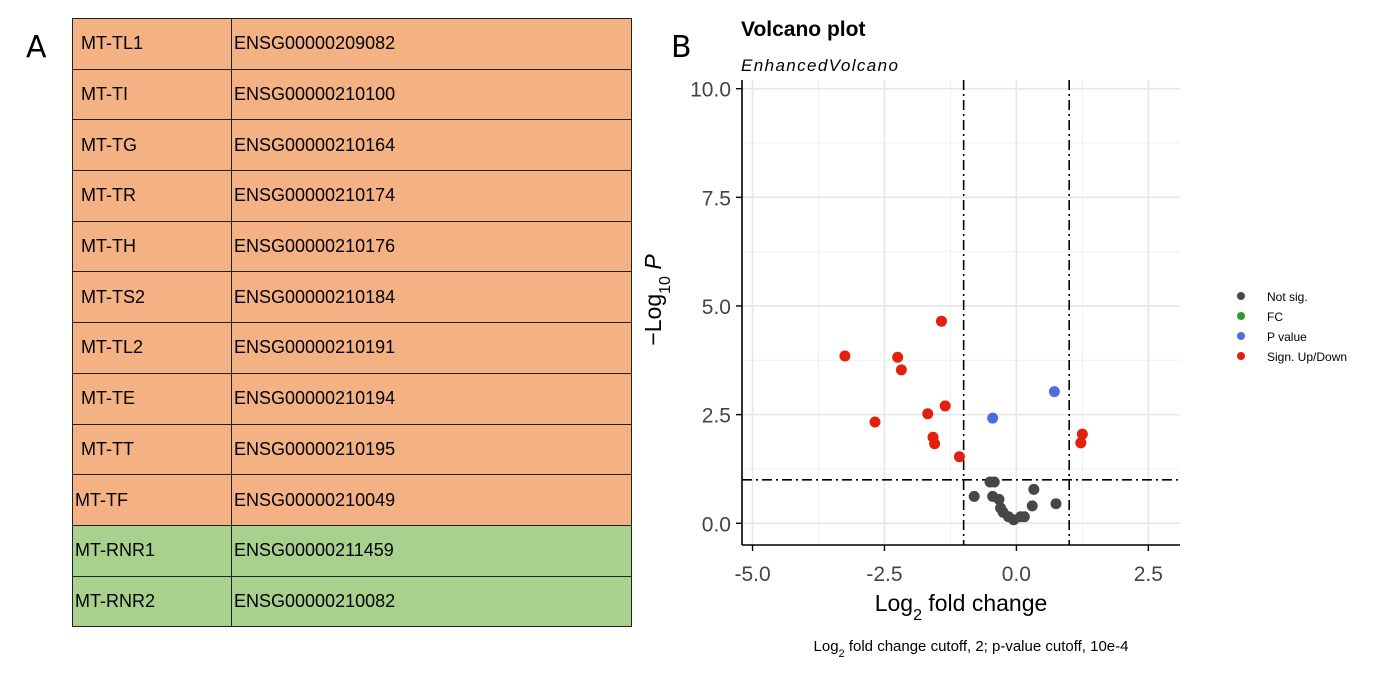 Image resolution: width=1395 pixels, height=677 pixels. I want to click on x-tick-label: 0.0, so click(1016, 574).